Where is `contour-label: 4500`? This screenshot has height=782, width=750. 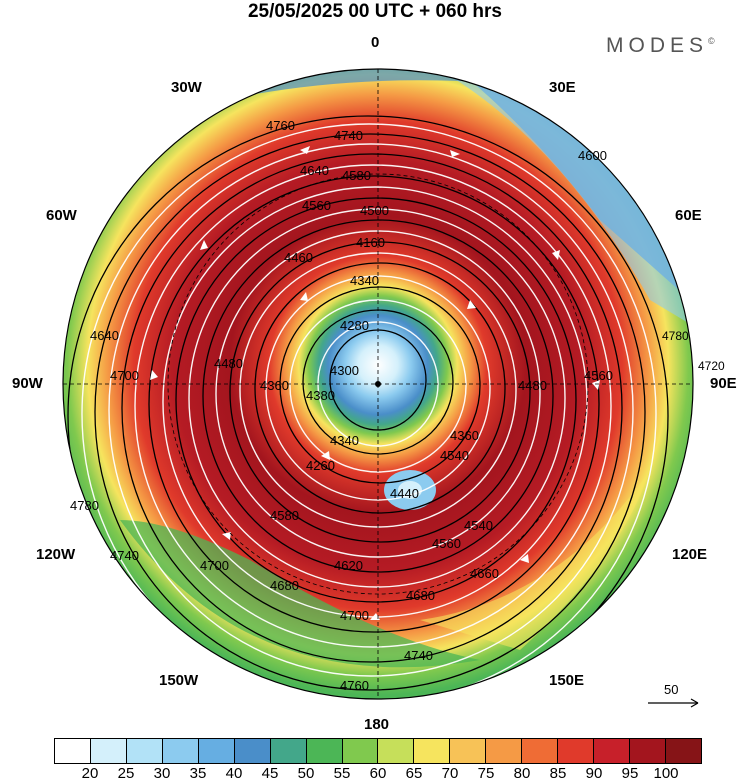
contour-label: 4500 is located at coordinates (374, 210).